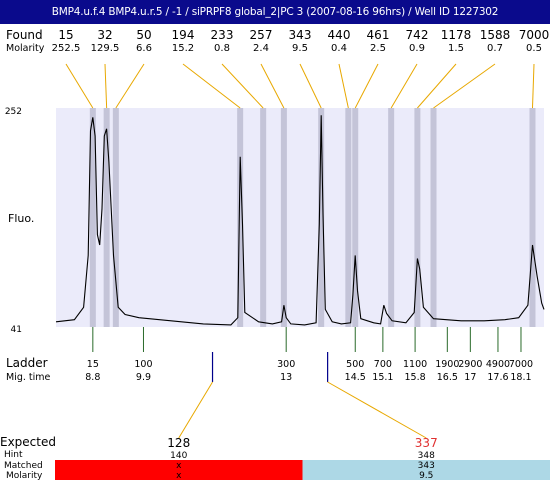  What do you see at coordinates (16, 330) in the screenshot?
I see `y-tick-min: 41` at bounding box center [16, 330].